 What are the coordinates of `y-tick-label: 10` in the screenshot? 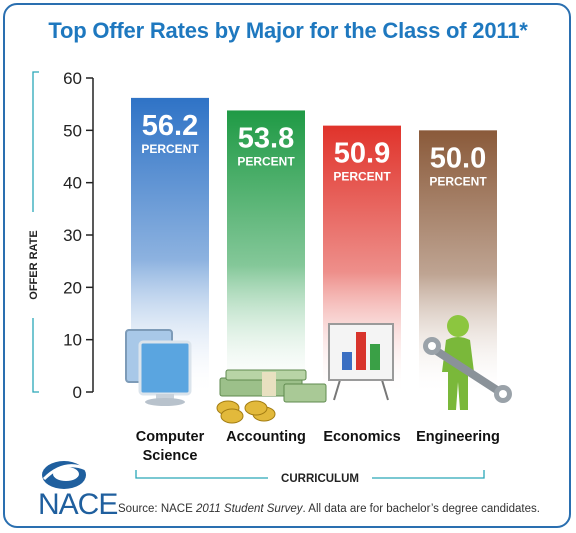 It's located at (72, 340).